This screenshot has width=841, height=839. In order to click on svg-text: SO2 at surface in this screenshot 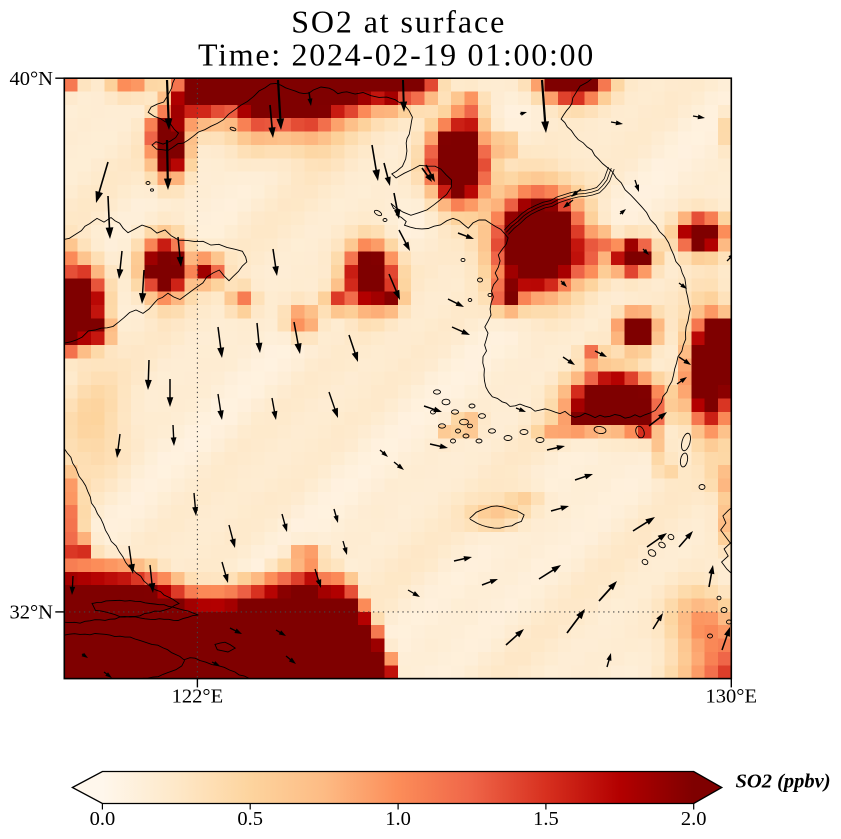, I will do `click(398, 22)`.